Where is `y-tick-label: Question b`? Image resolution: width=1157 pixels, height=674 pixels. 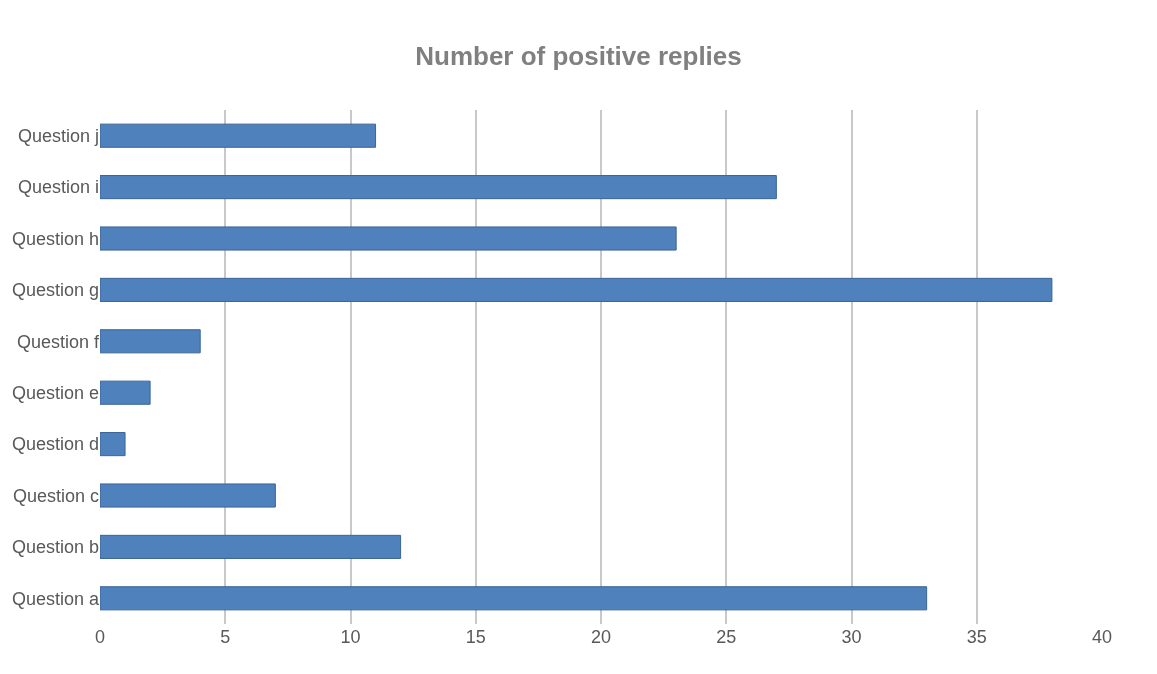 y-tick-label: Question b is located at coordinates (55, 547).